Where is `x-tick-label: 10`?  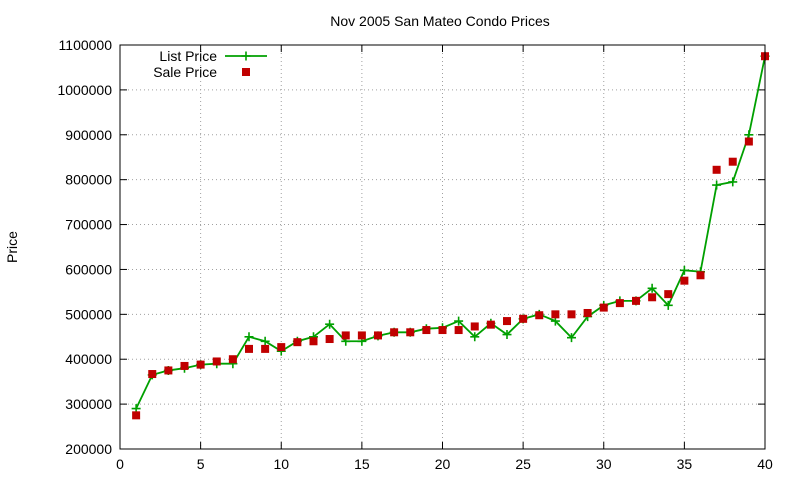 x-tick-label: 10 is located at coordinates (281, 464).